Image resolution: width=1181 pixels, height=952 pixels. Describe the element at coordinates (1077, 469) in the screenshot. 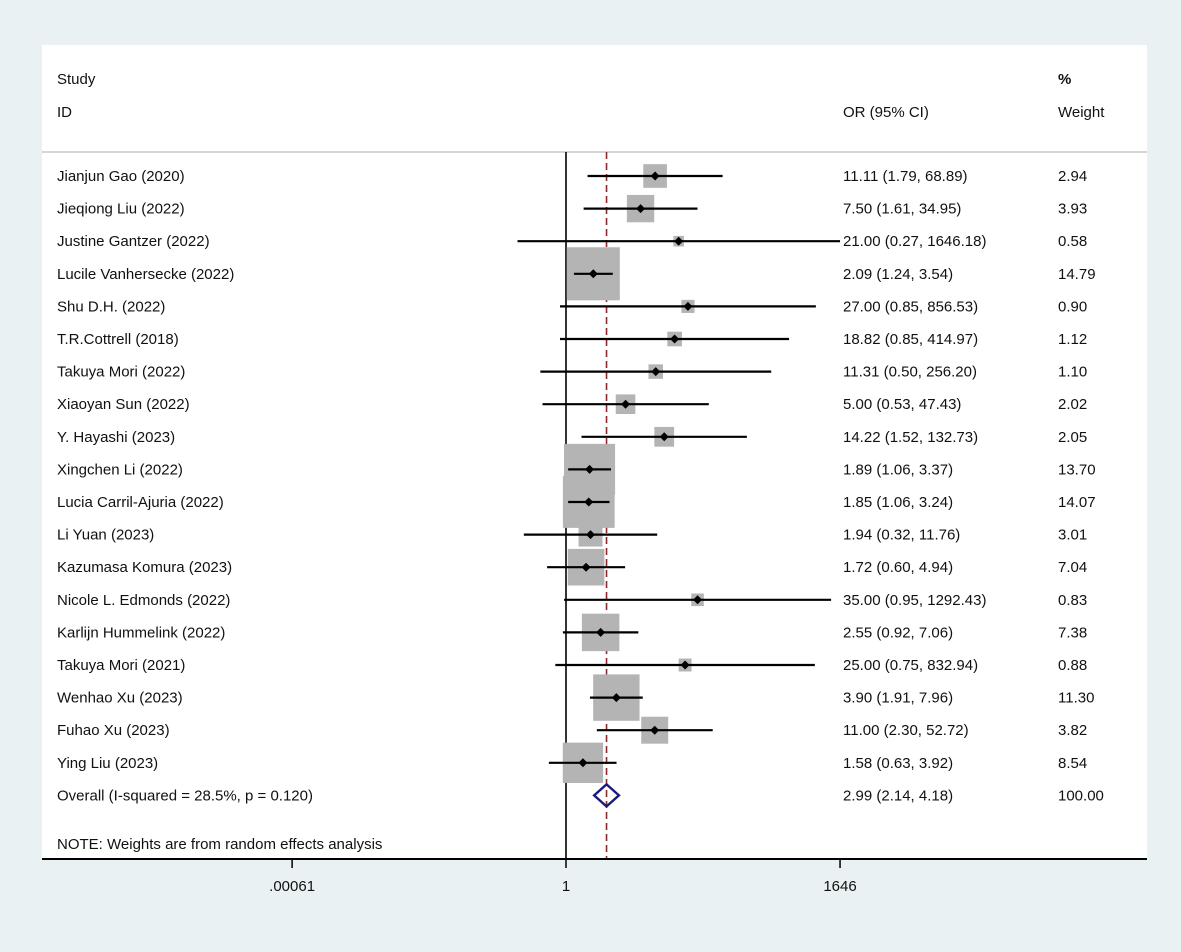

I see `study-weight: 13.70` at that location.